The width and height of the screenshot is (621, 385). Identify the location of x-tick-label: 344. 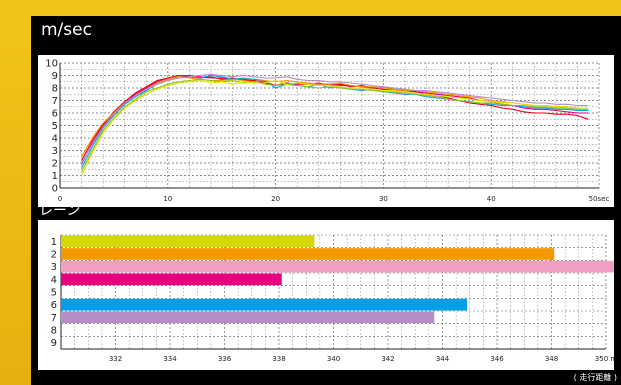
(443, 359).